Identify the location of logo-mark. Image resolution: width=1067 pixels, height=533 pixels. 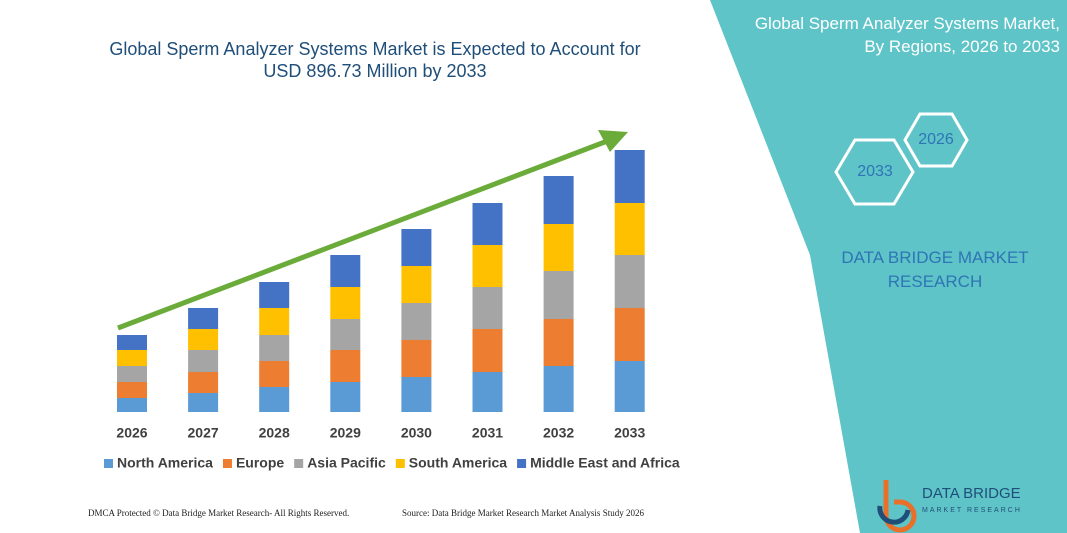
(894, 515).